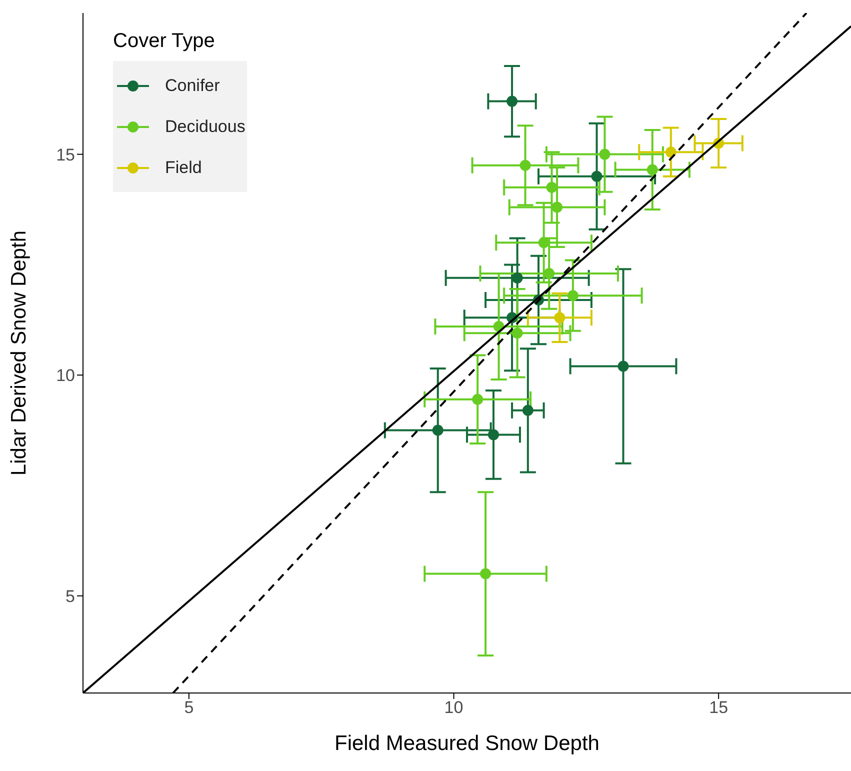 The image size is (851, 771). Describe the element at coordinates (718, 708) in the screenshot. I see `x-tick-label: 15` at that location.